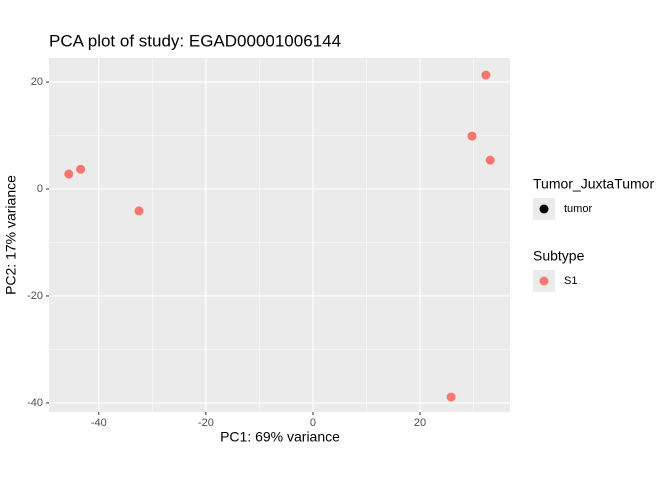 This screenshot has height=480, width=672. What do you see at coordinates (35, 403) in the screenshot?
I see `y-tick-label: -40` at bounding box center [35, 403].